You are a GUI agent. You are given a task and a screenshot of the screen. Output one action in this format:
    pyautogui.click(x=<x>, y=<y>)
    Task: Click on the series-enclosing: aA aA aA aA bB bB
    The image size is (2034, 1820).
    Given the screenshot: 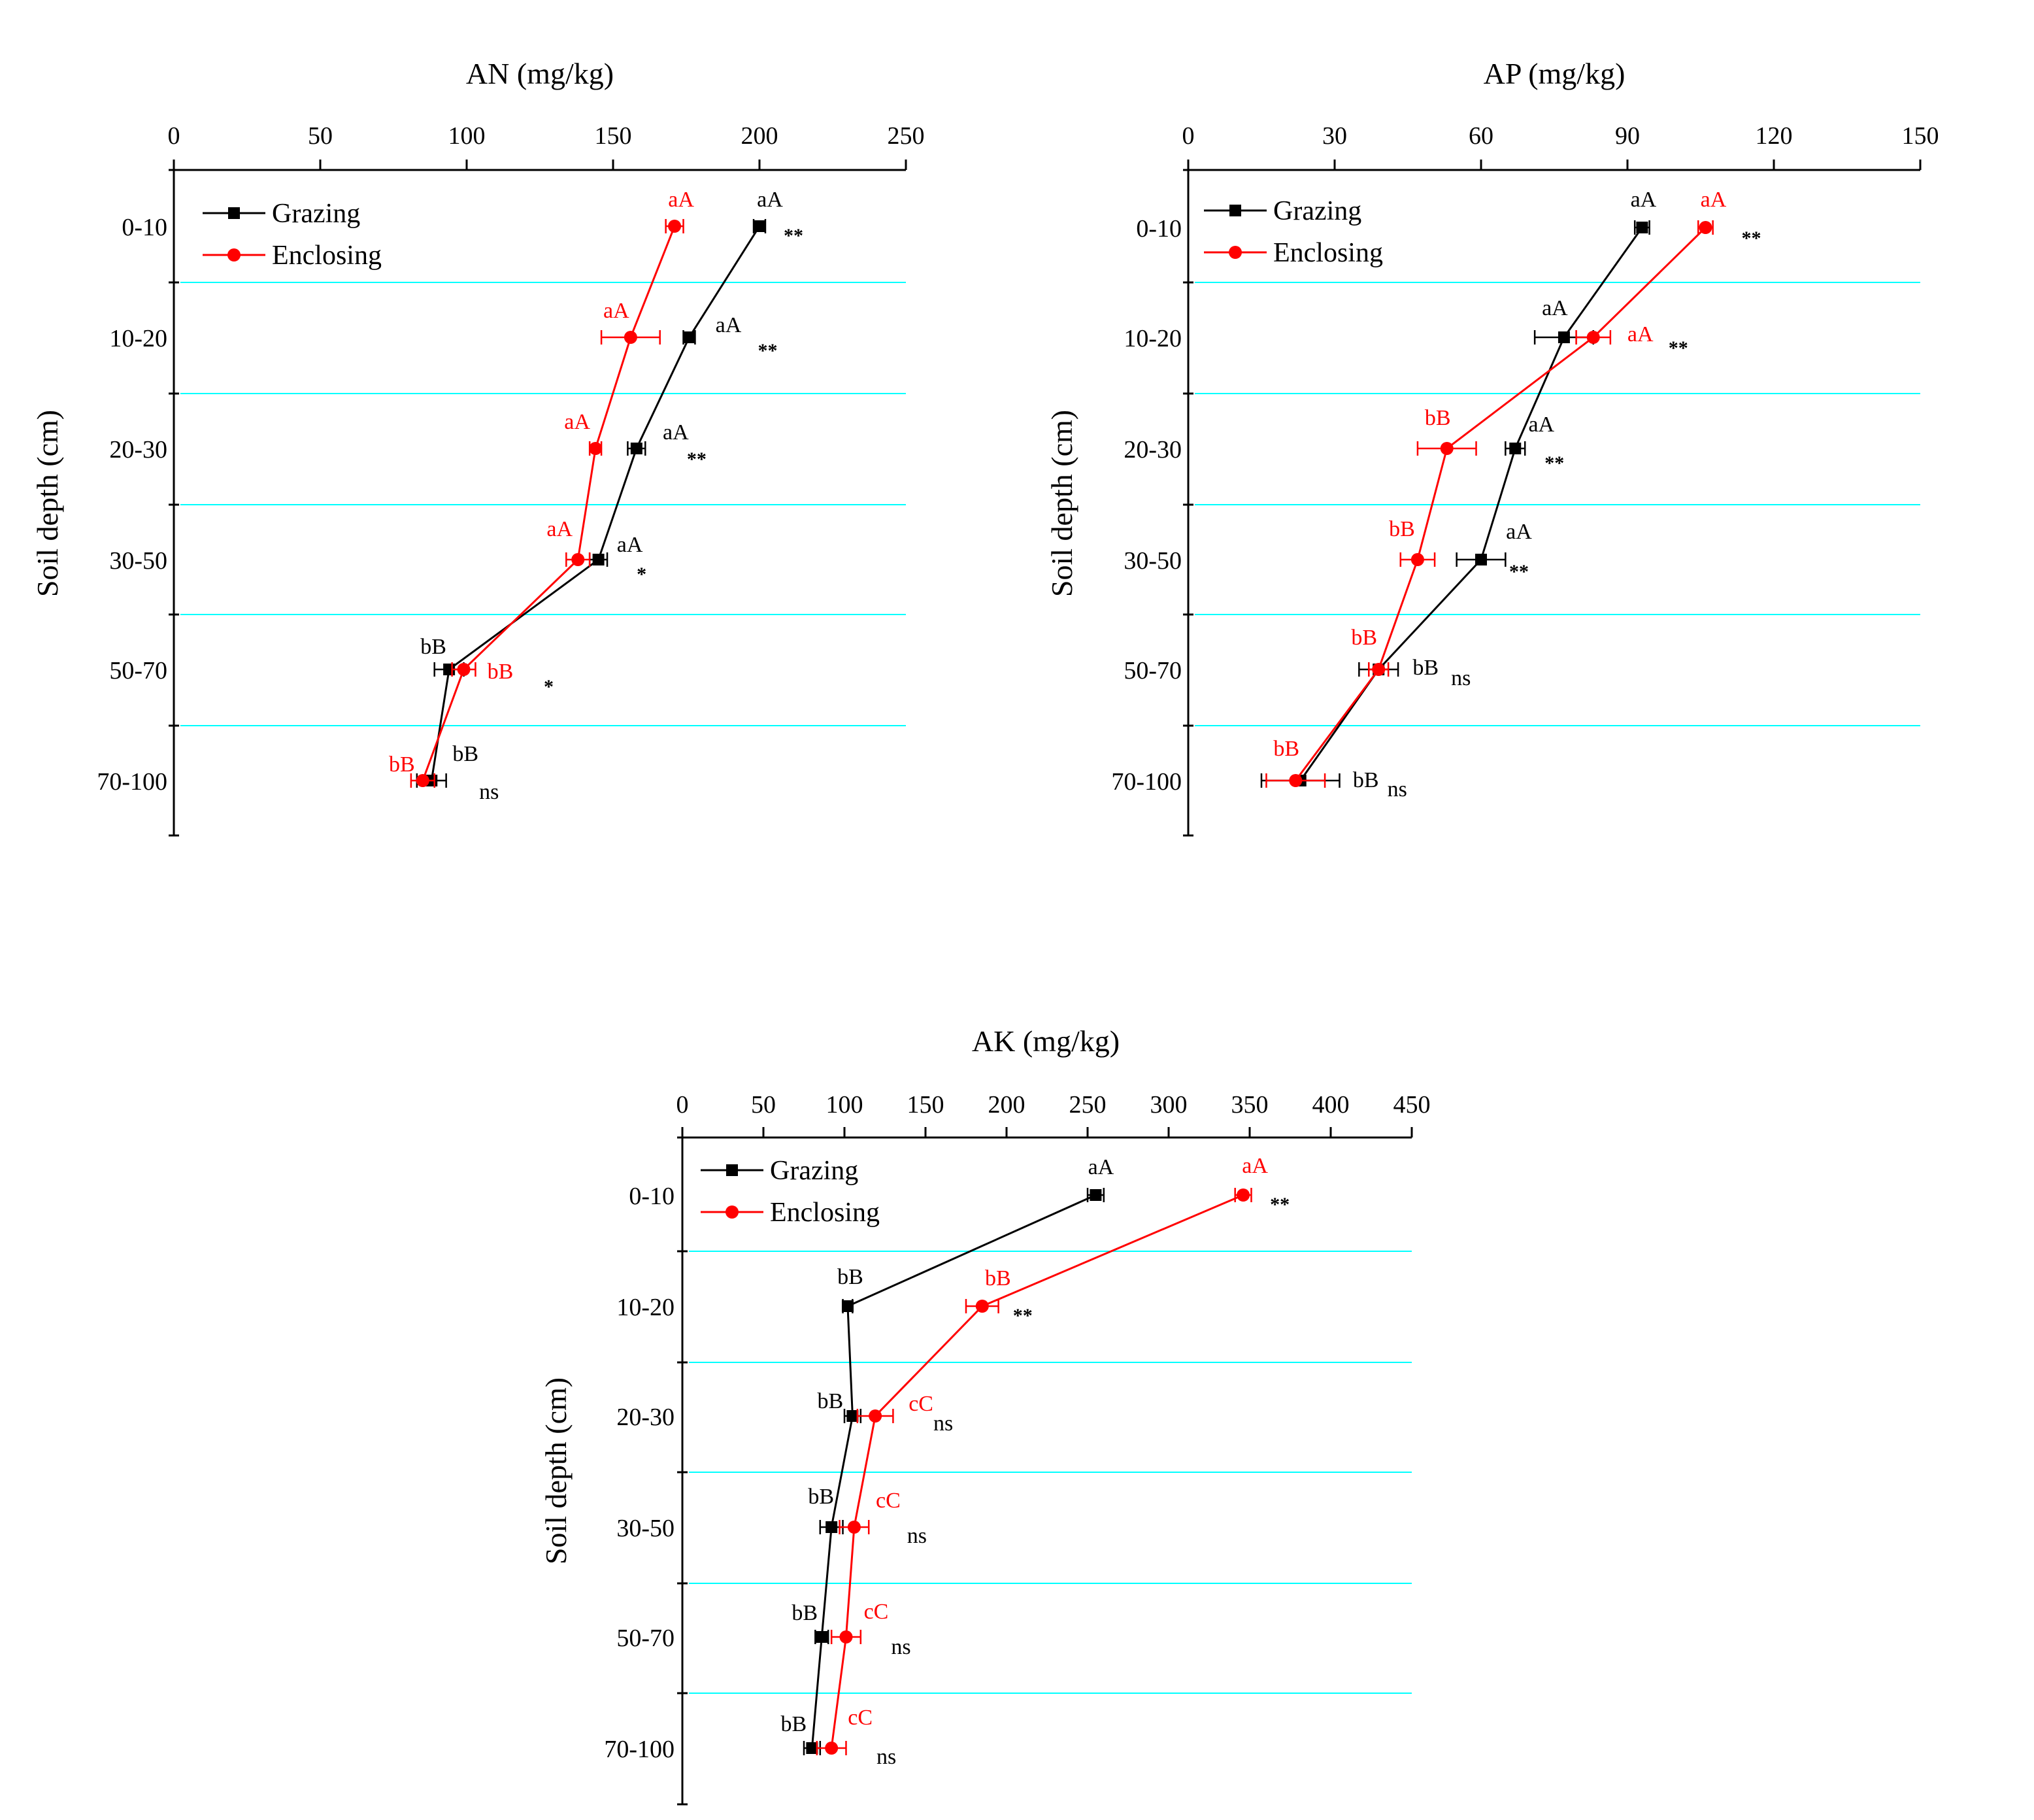 What is the action you would take?
    pyautogui.click(x=541, y=488)
    